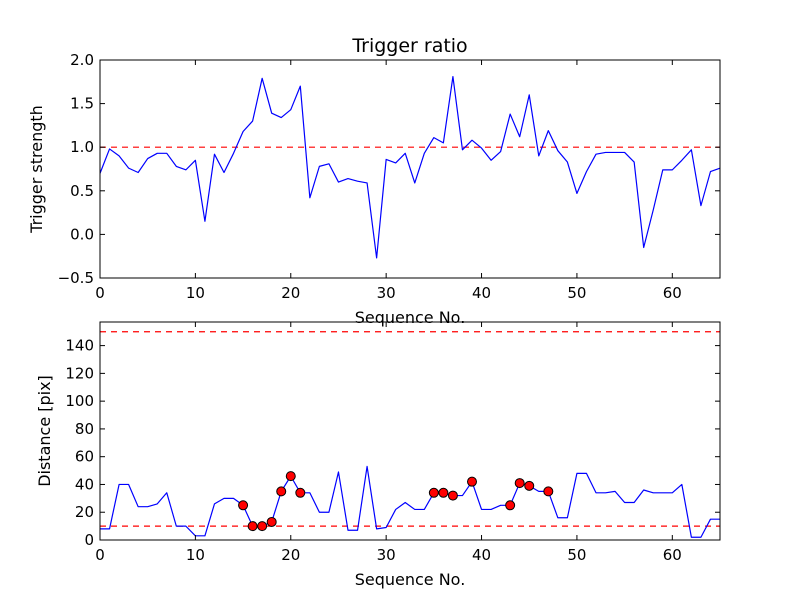 Image resolution: width=800 pixels, height=600 pixels. What do you see at coordinates (195, 555) in the screenshot?
I see `bottom-x-tick-label: 10` at bounding box center [195, 555].